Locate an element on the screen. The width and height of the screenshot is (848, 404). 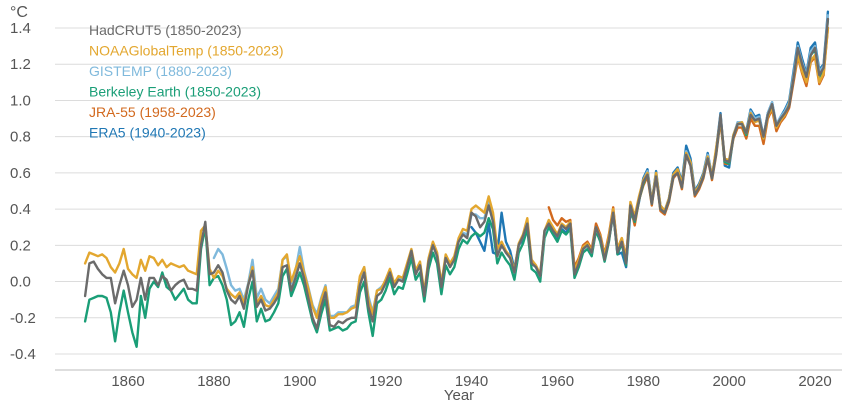
y-tick-label: 0.6 is located at coordinates (20, 173).